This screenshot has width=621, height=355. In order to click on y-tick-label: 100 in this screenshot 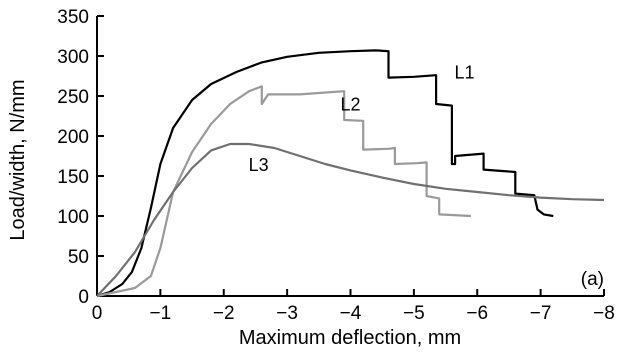, I will do `click(73, 217)`.